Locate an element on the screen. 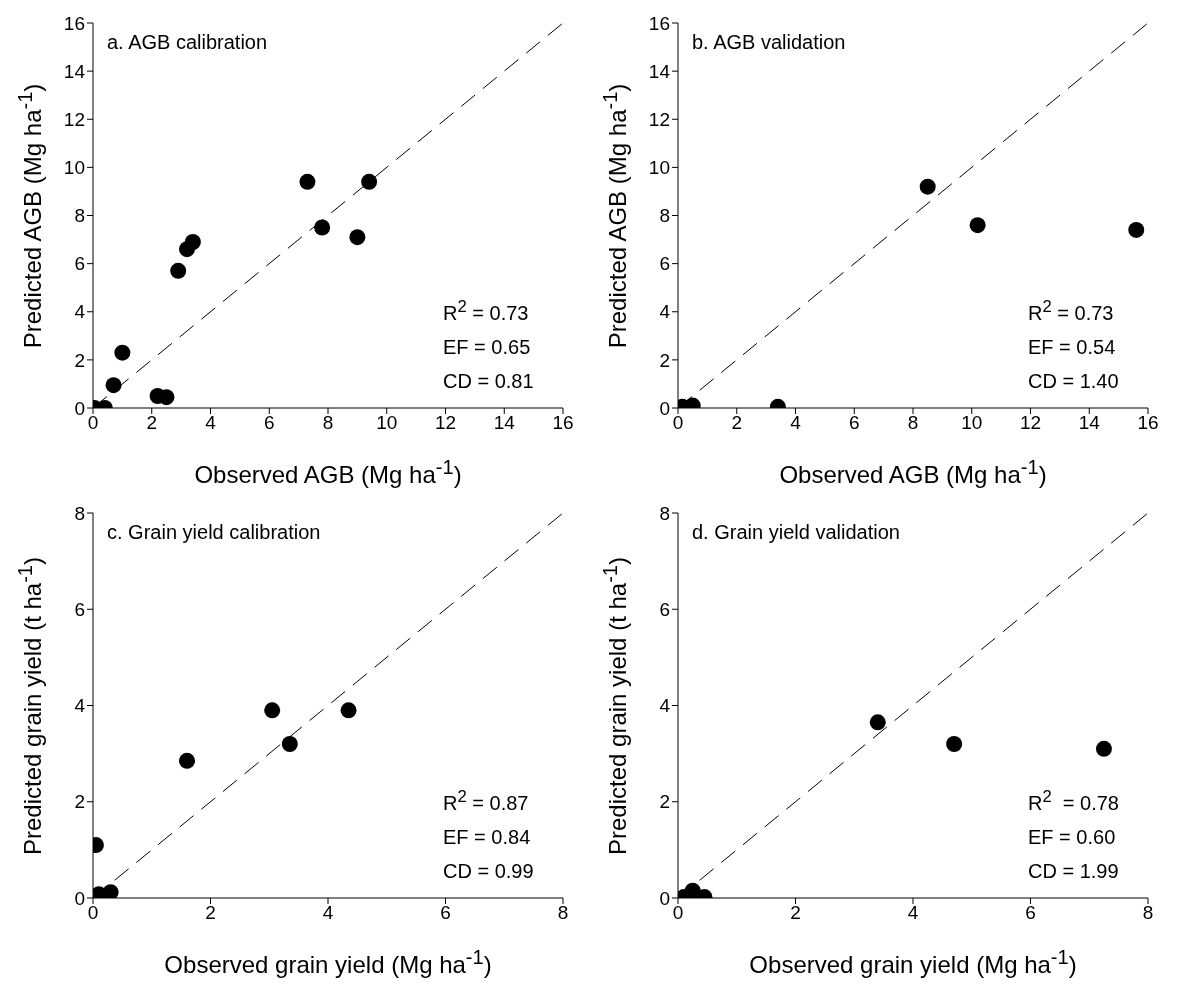  annotation: R$^{2}$ = 0.87 is located at coordinates (486, 801).